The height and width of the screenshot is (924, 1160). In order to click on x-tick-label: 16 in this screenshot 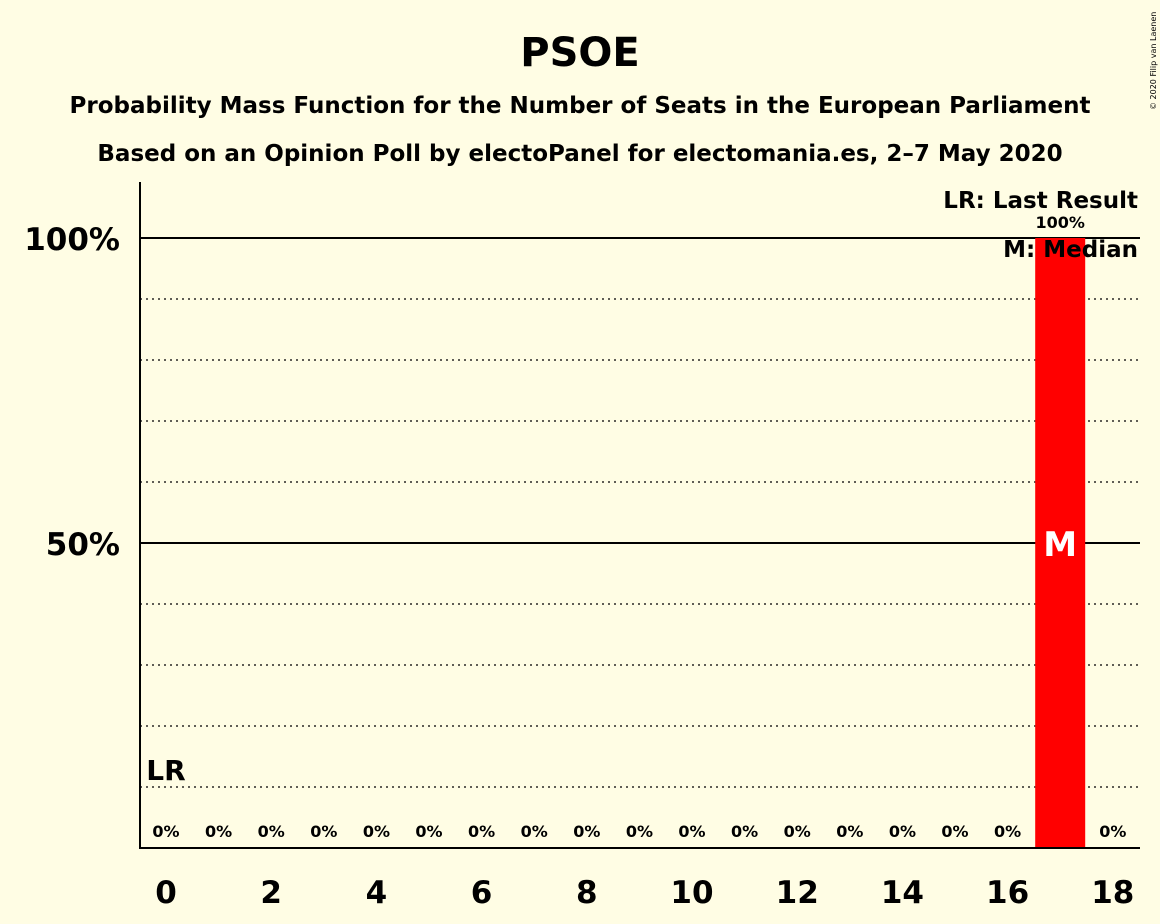, I will do `click(1007, 893)`.